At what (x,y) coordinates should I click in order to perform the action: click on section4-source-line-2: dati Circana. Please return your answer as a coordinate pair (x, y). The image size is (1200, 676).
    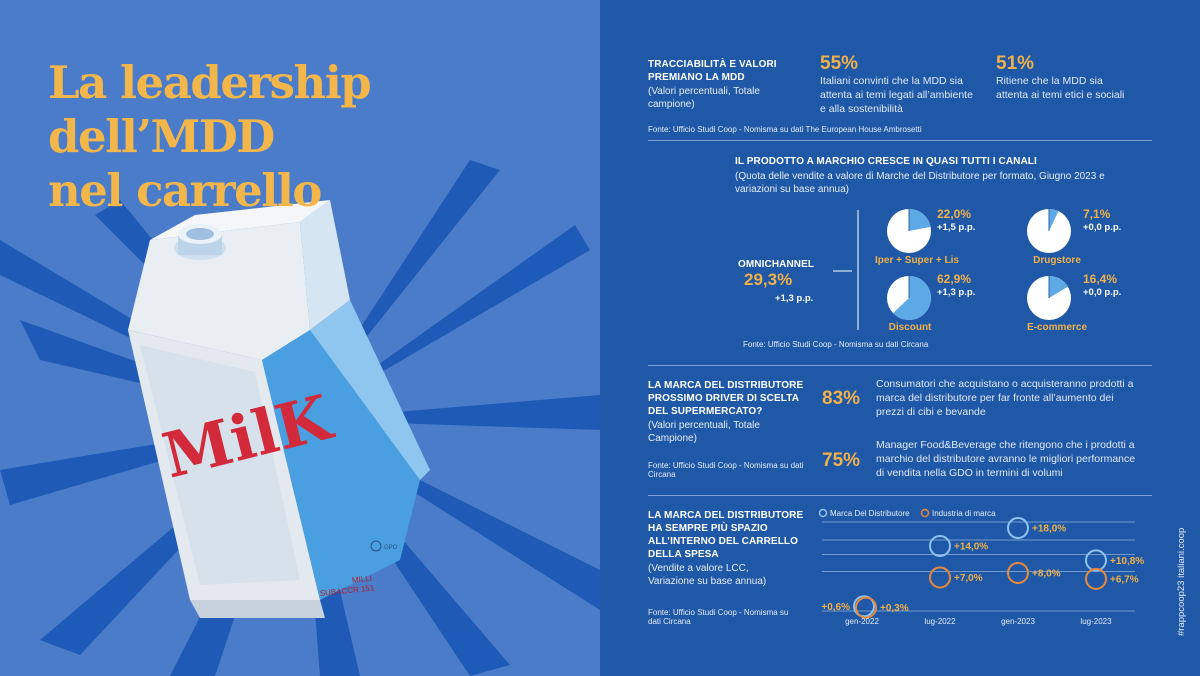
    Looking at the image, I should click on (669, 621).